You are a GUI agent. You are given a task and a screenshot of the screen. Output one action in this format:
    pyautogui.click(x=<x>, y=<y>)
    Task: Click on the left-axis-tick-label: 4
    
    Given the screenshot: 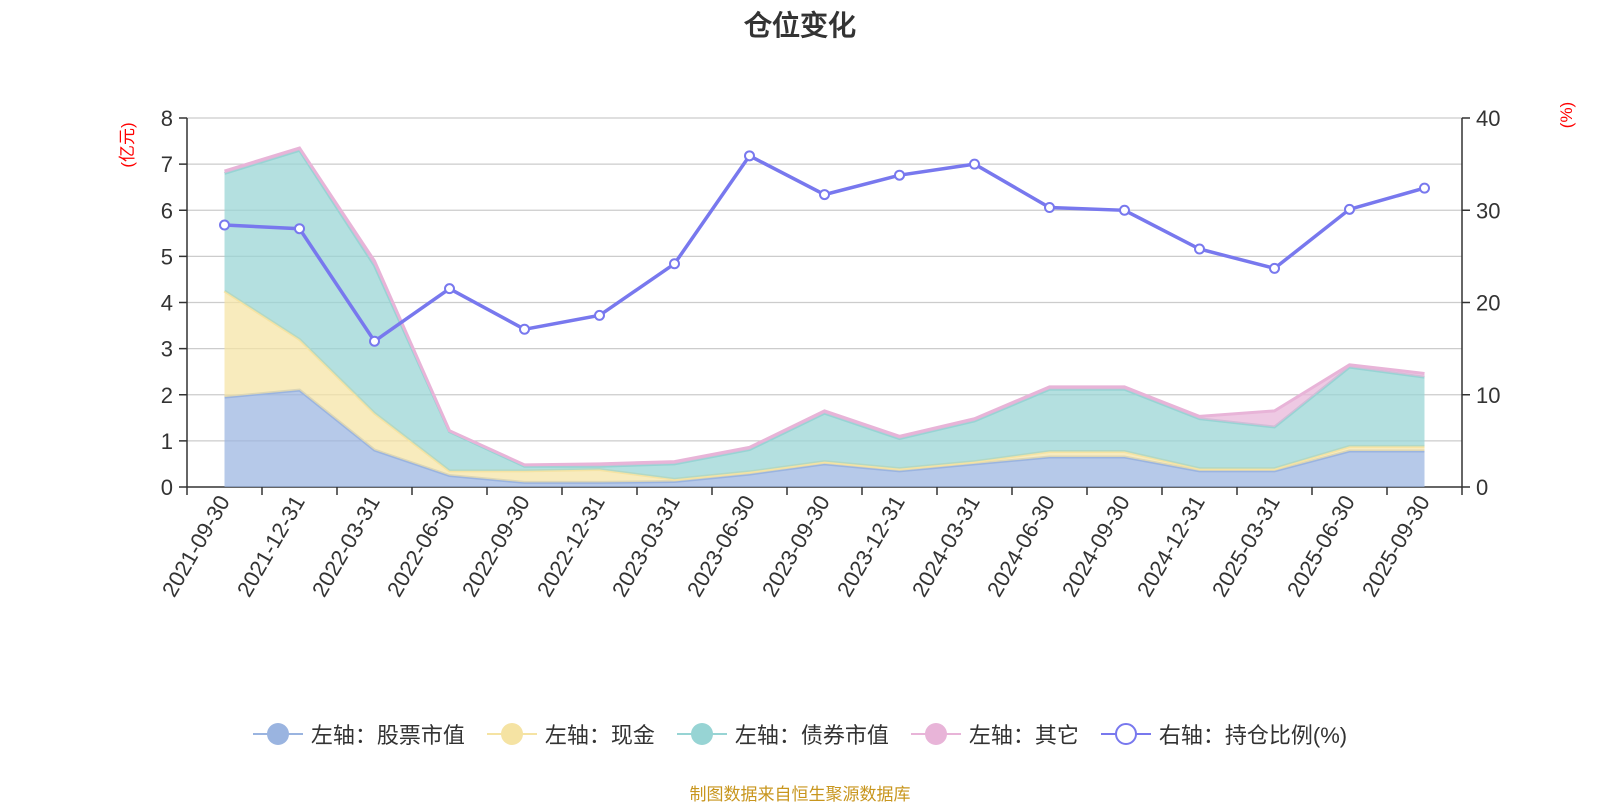 What is the action you would take?
    pyautogui.click(x=167, y=303)
    